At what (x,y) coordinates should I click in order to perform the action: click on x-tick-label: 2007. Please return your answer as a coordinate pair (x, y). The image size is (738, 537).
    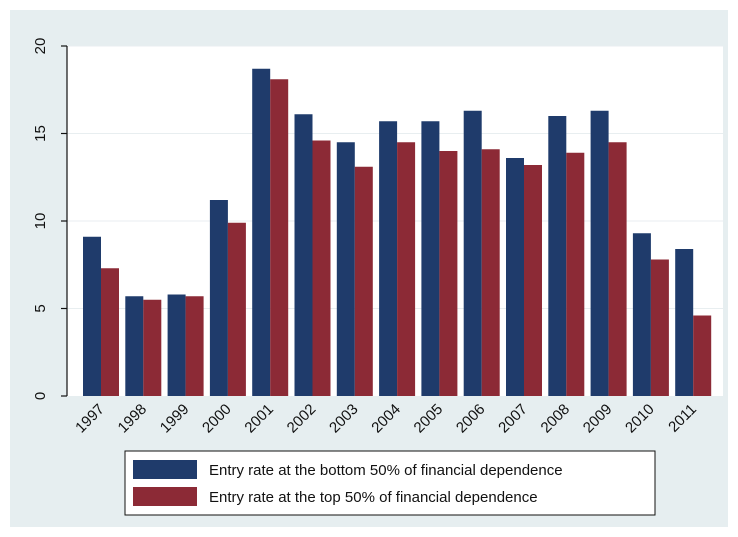
    Looking at the image, I should click on (513, 419).